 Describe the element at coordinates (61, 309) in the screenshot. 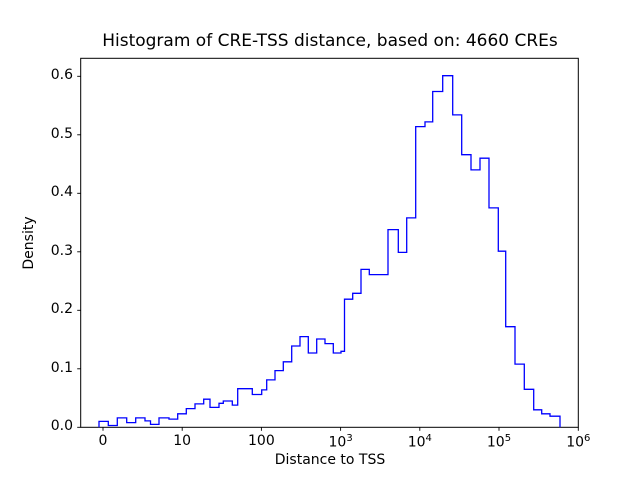

I see `y-tick-label: 0.2` at that location.